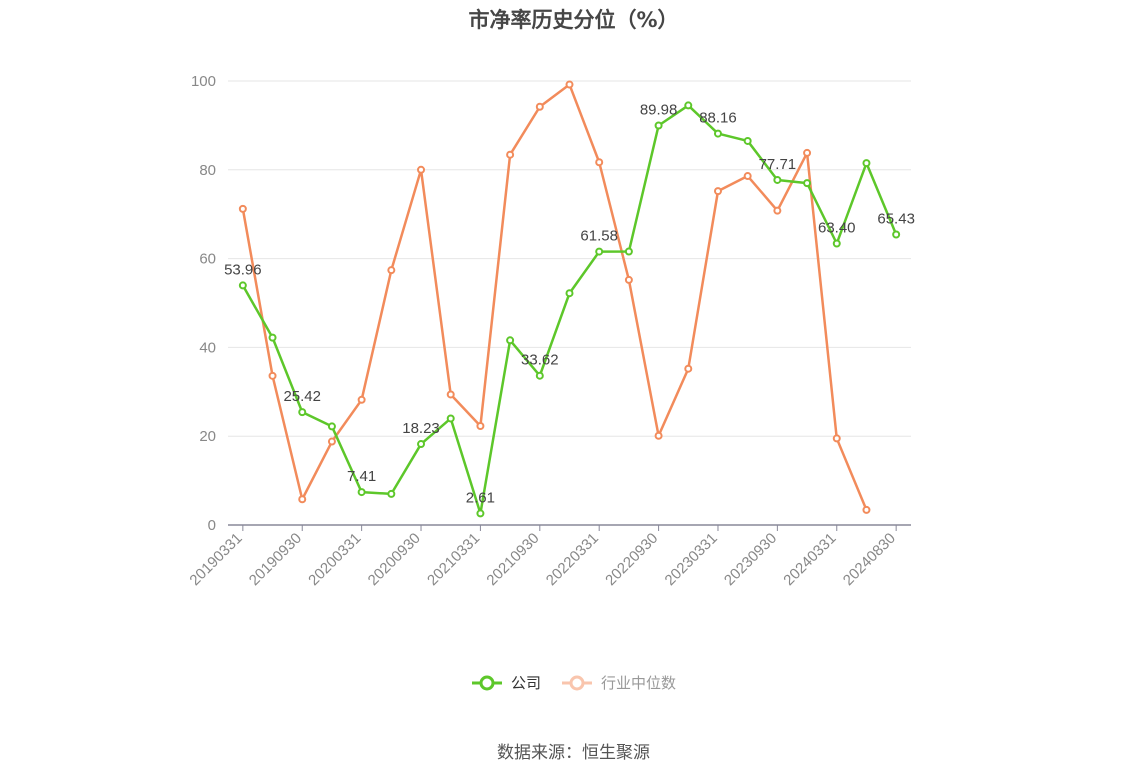  What do you see at coordinates (207, 436) in the screenshot?
I see `y-tick-label: 20` at bounding box center [207, 436].